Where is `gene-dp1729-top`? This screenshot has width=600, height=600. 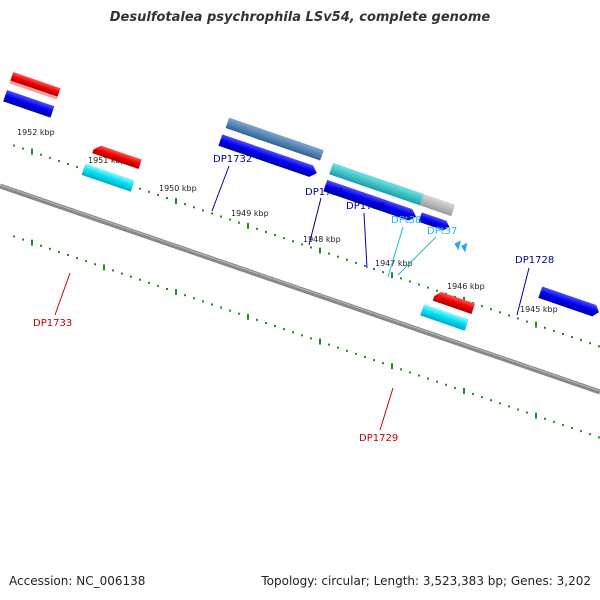 gene-dp1729-top is located at coordinates (454, 302).